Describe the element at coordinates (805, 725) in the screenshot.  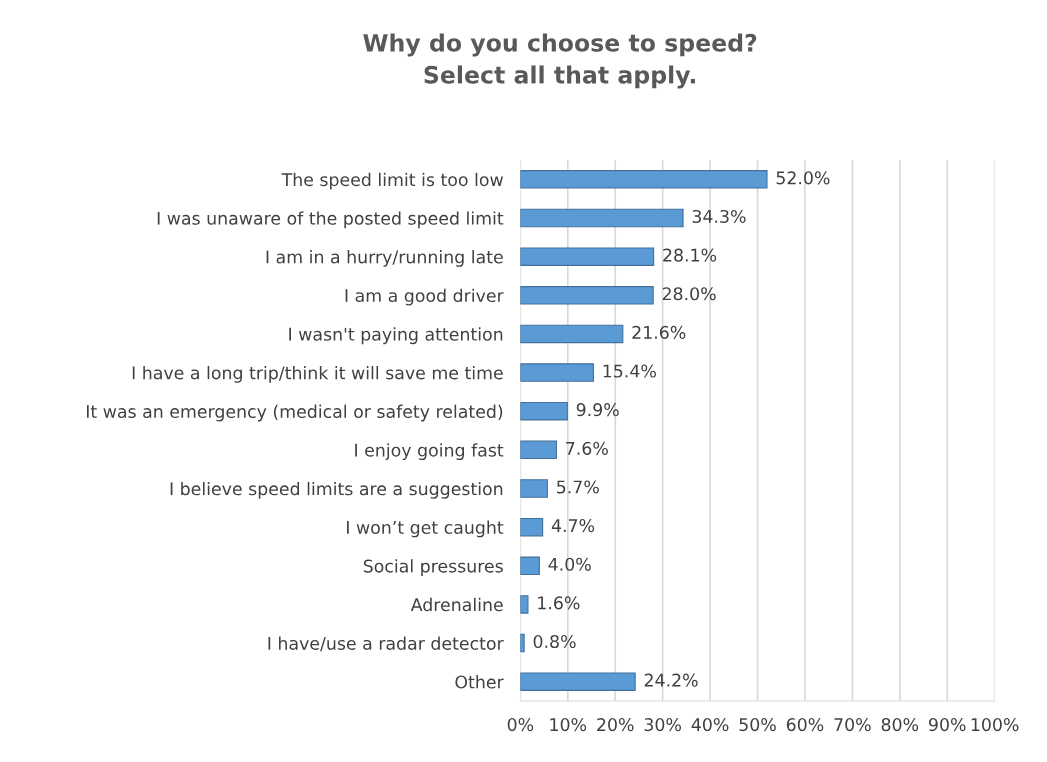
I see `x-tick-label: 60%` at that location.